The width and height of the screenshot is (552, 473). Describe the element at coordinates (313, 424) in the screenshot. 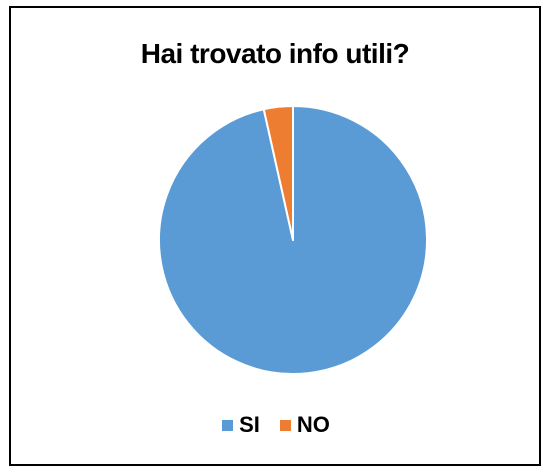

I see `legend-label-no: NO` at that location.